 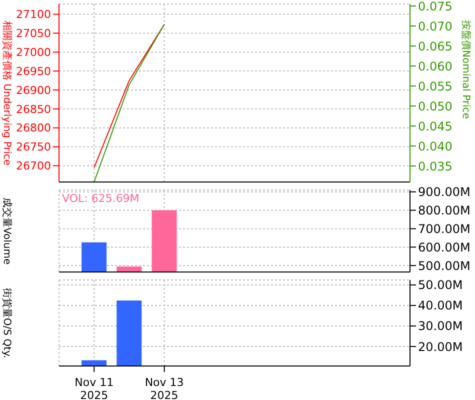 What do you see at coordinates (435, 126) in the screenshot?
I see `y2-tick-label: 0.045` at bounding box center [435, 126].